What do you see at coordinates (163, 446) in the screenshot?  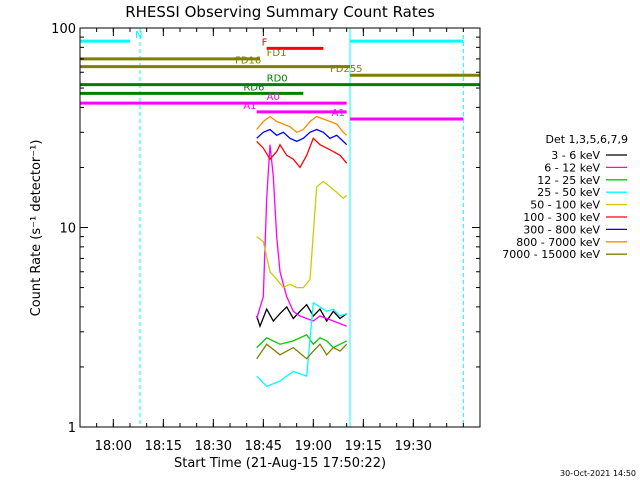 I see `x-tick-label: 18:15` at bounding box center [163, 446].